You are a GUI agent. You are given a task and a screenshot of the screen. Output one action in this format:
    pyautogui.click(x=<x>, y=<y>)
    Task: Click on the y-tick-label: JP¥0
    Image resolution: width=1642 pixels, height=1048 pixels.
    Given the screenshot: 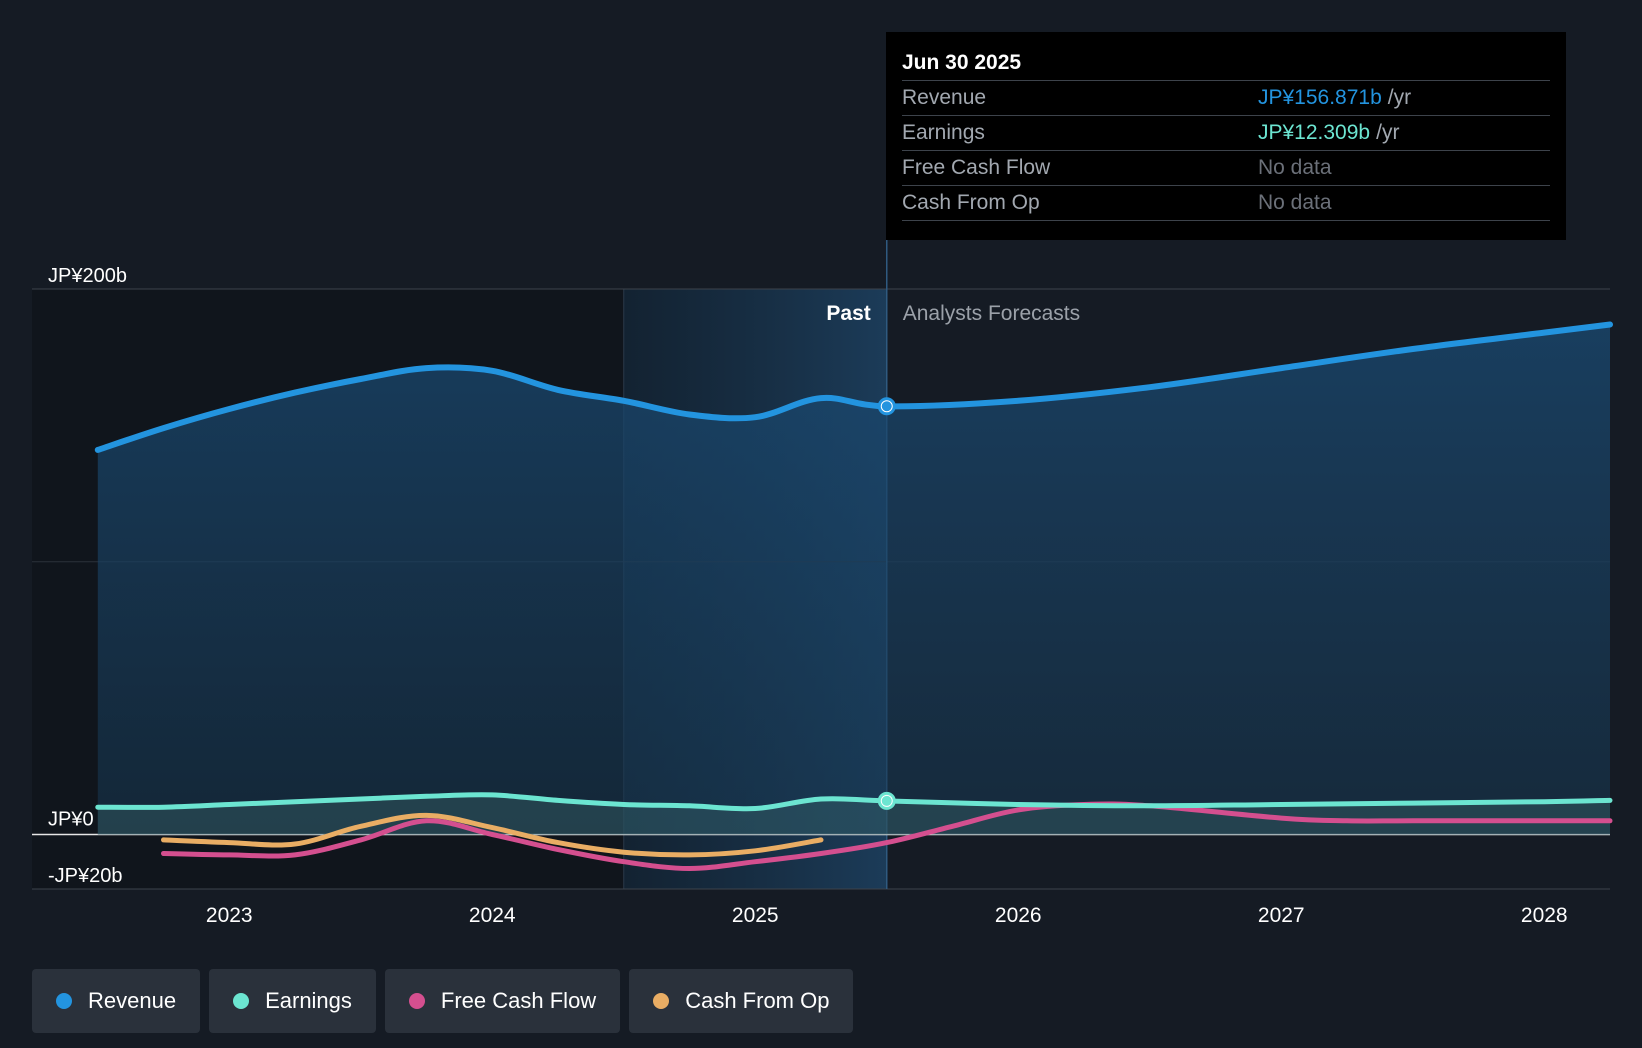 What is the action you would take?
    pyautogui.click(x=71, y=819)
    